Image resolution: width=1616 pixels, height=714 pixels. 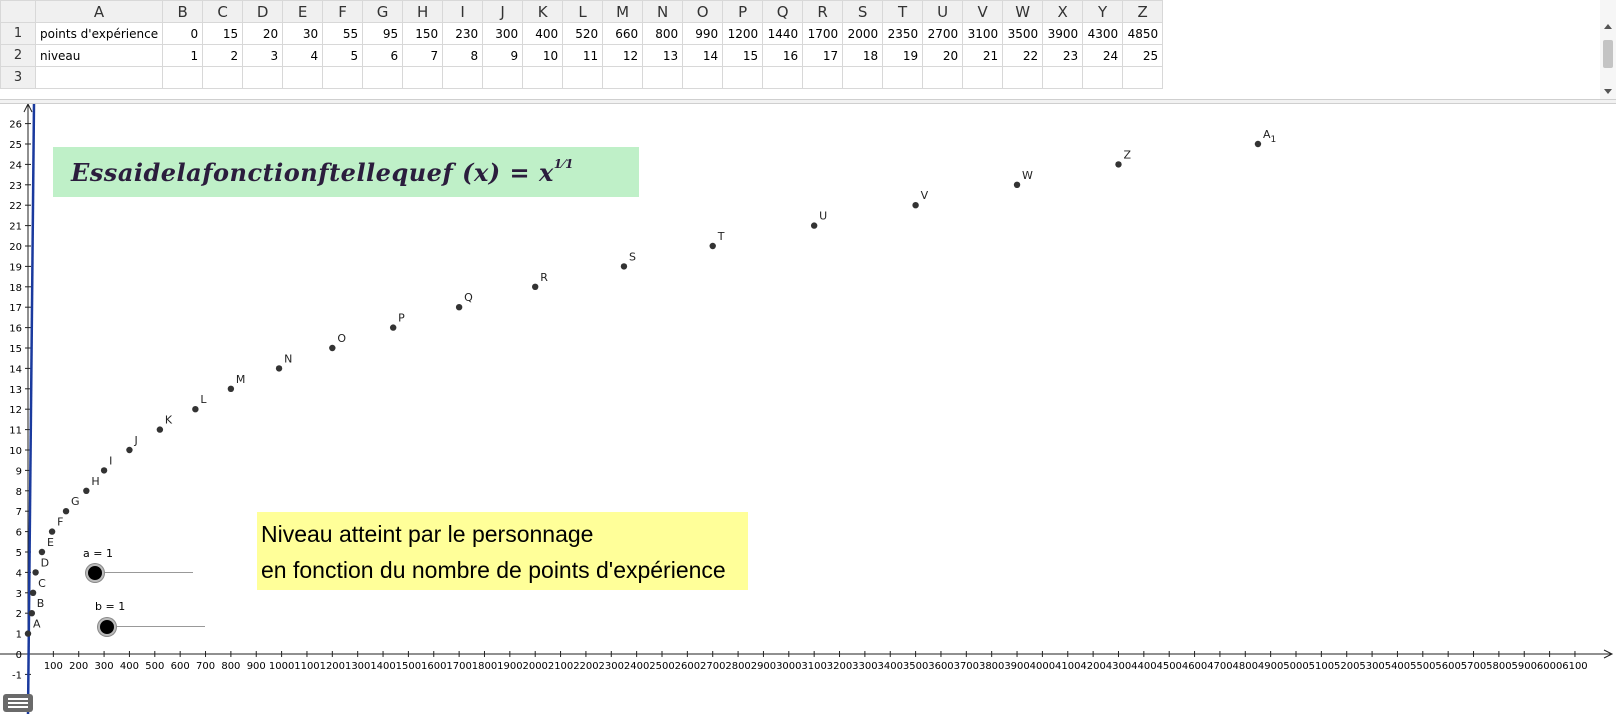 I want to click on column-header-e: E, so click(x=303, y=11).